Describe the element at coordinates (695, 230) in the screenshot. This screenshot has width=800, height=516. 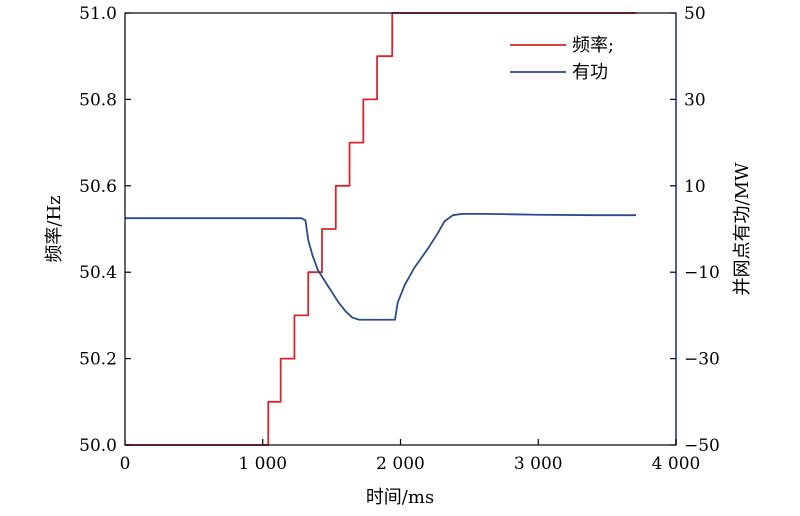
I see `y-right-ticks: −50 −30 −10 10 30 50` at that location.